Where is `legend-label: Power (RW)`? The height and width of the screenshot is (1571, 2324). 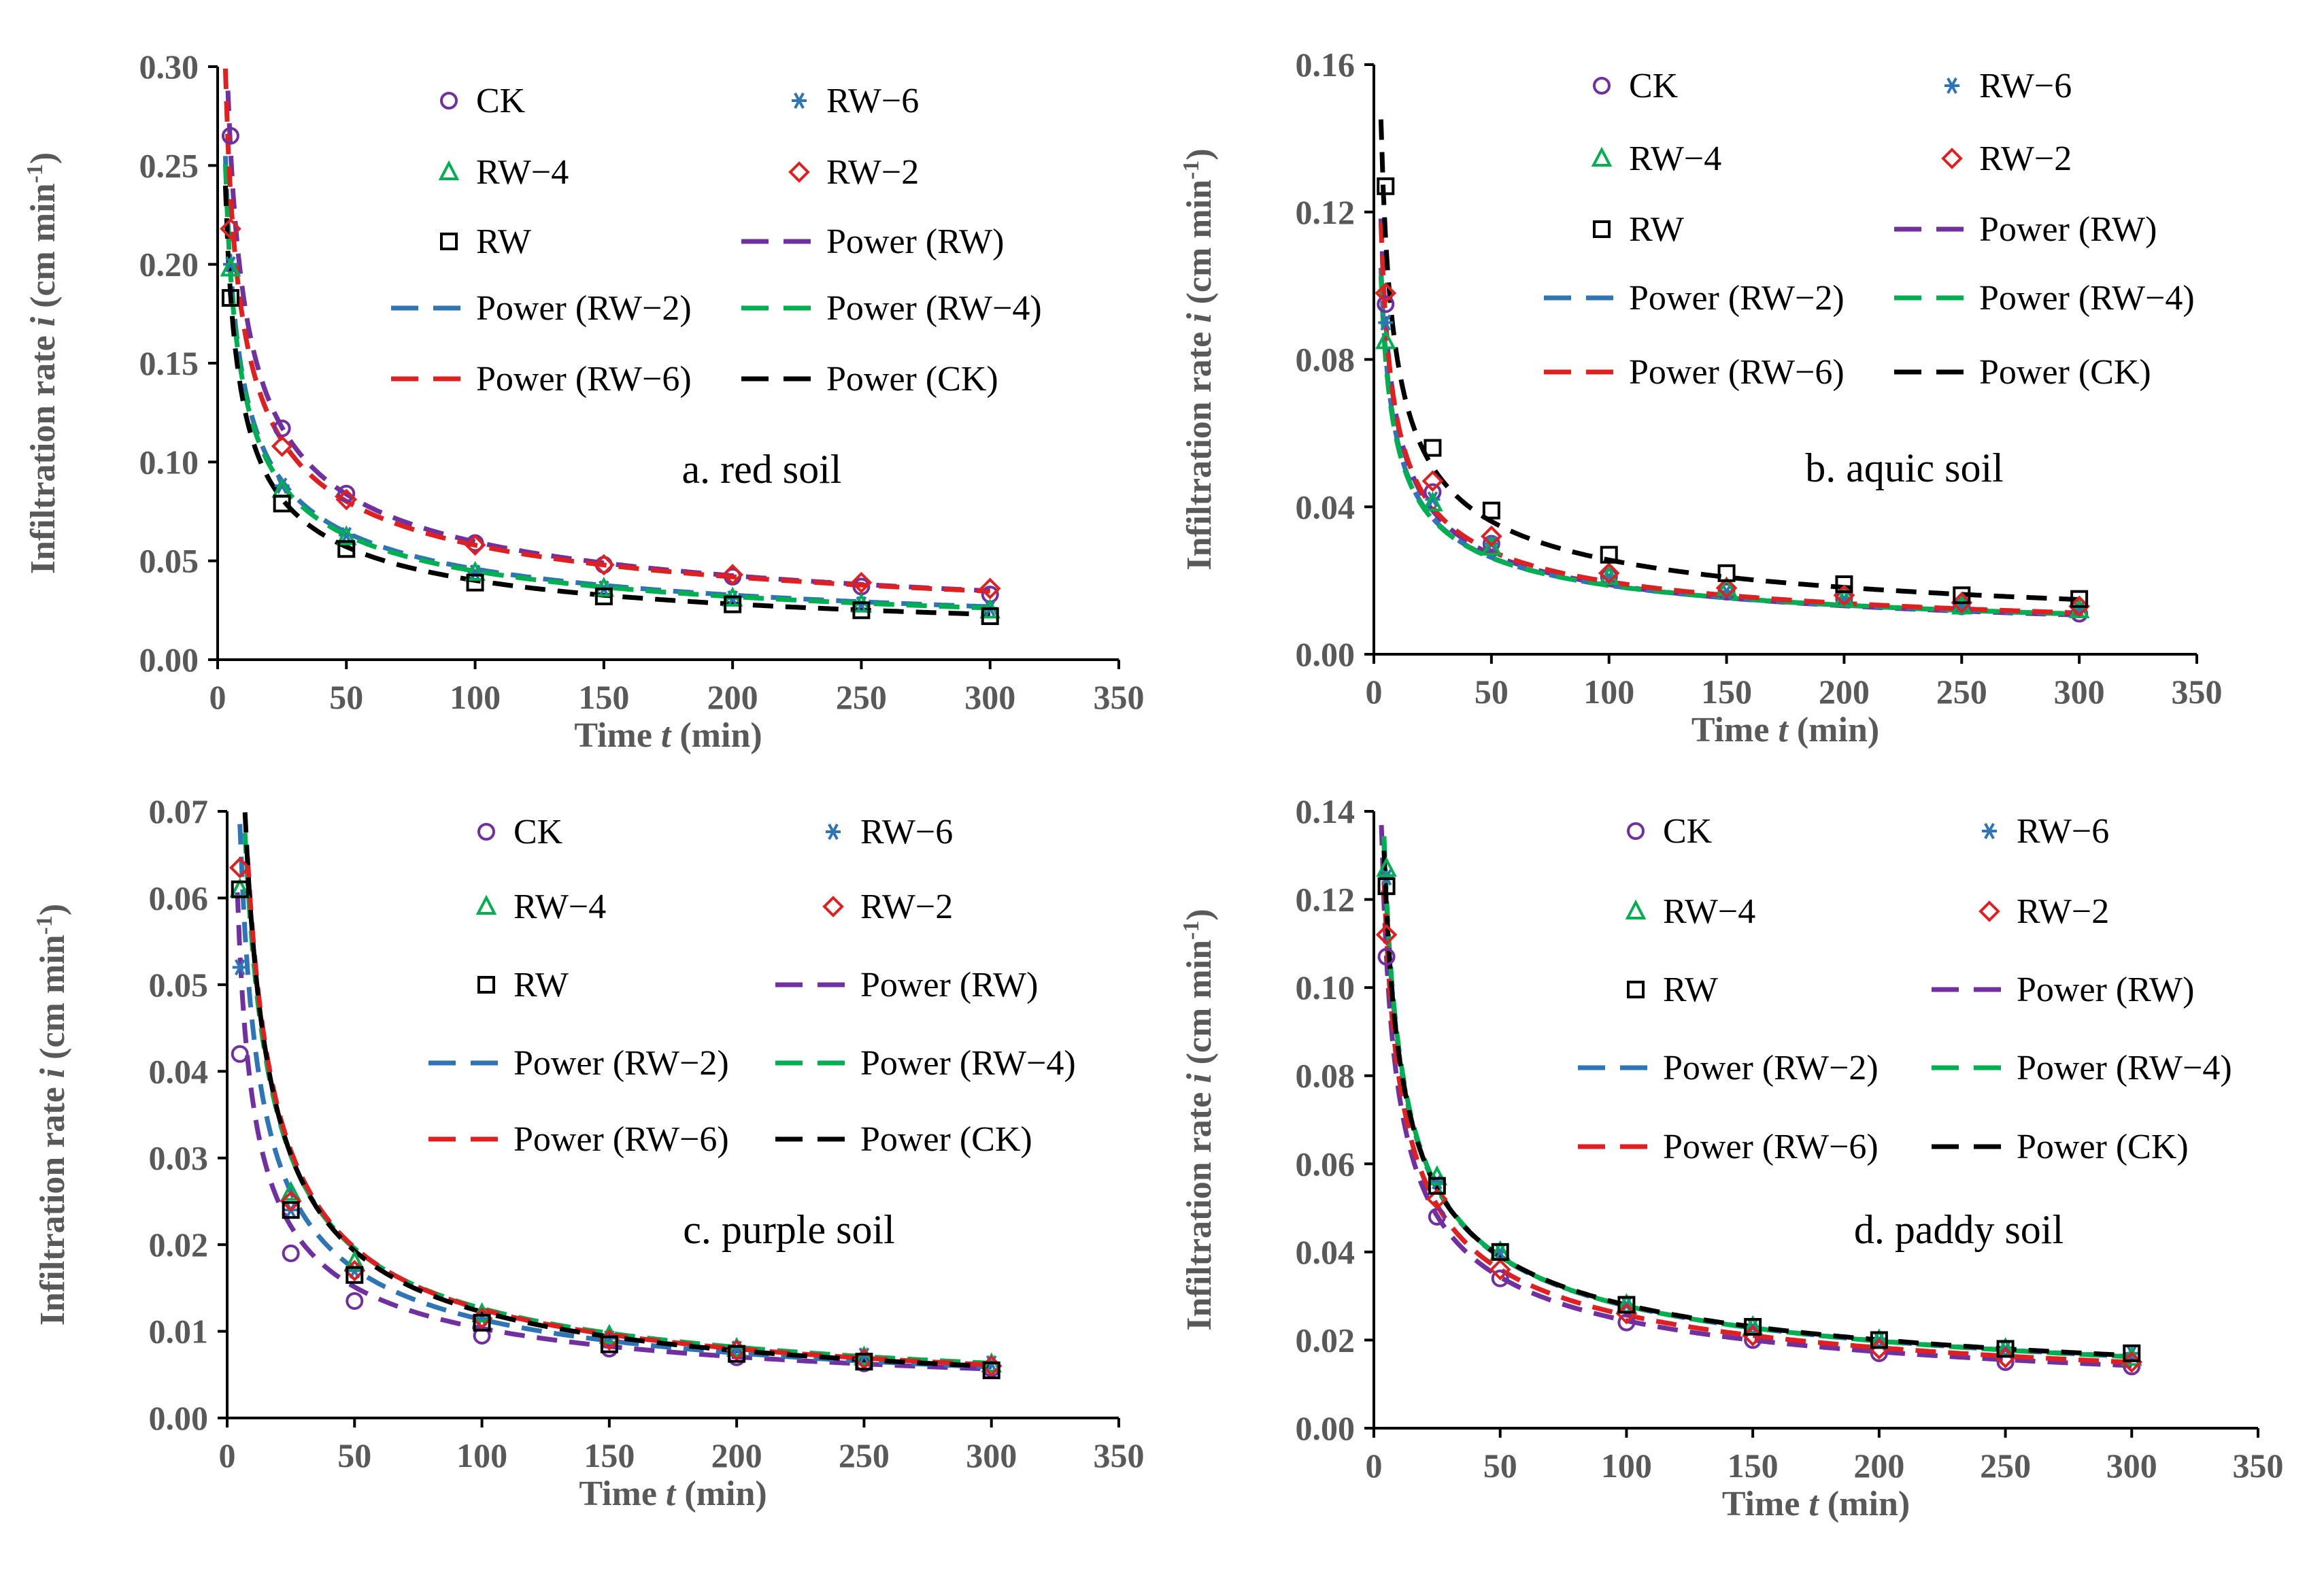 legend-label: Power (RW) is located at coordinates (949, 985).